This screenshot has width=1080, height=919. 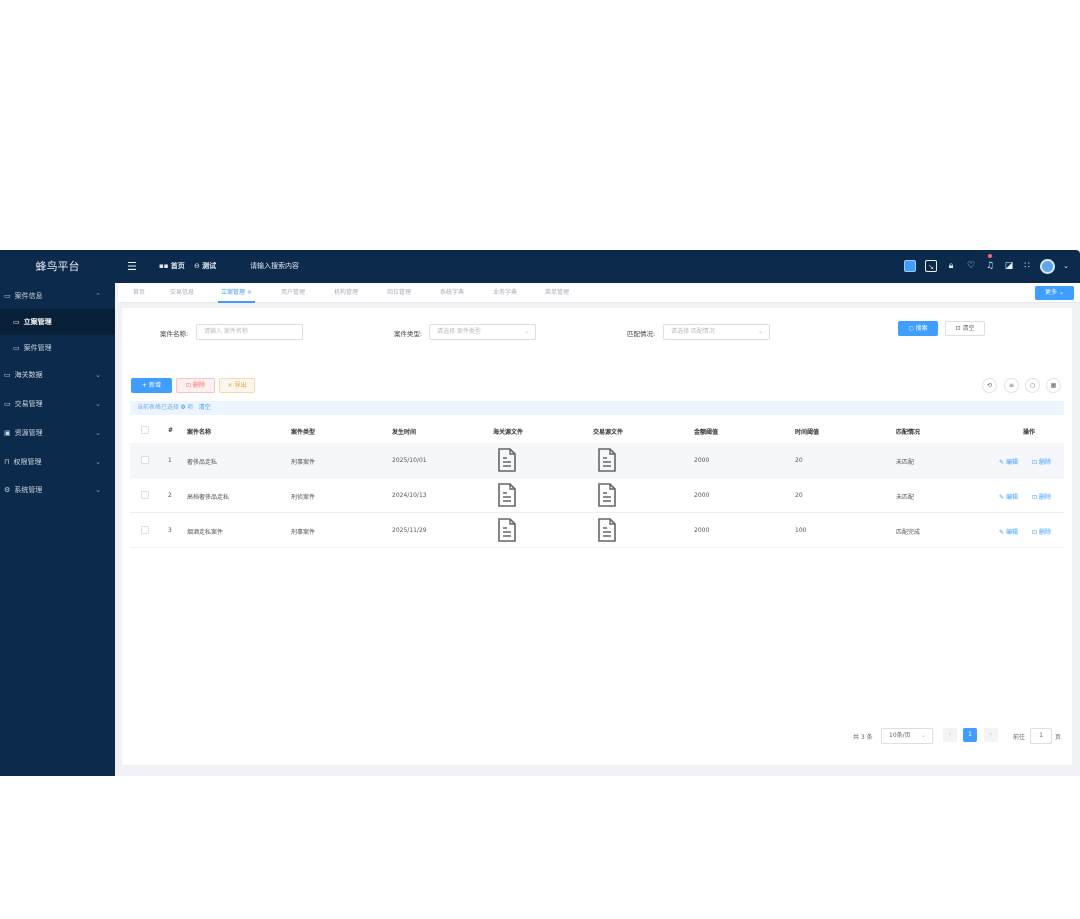 I want to click on columns-icon: ▦, so click(x=1053, y=385).